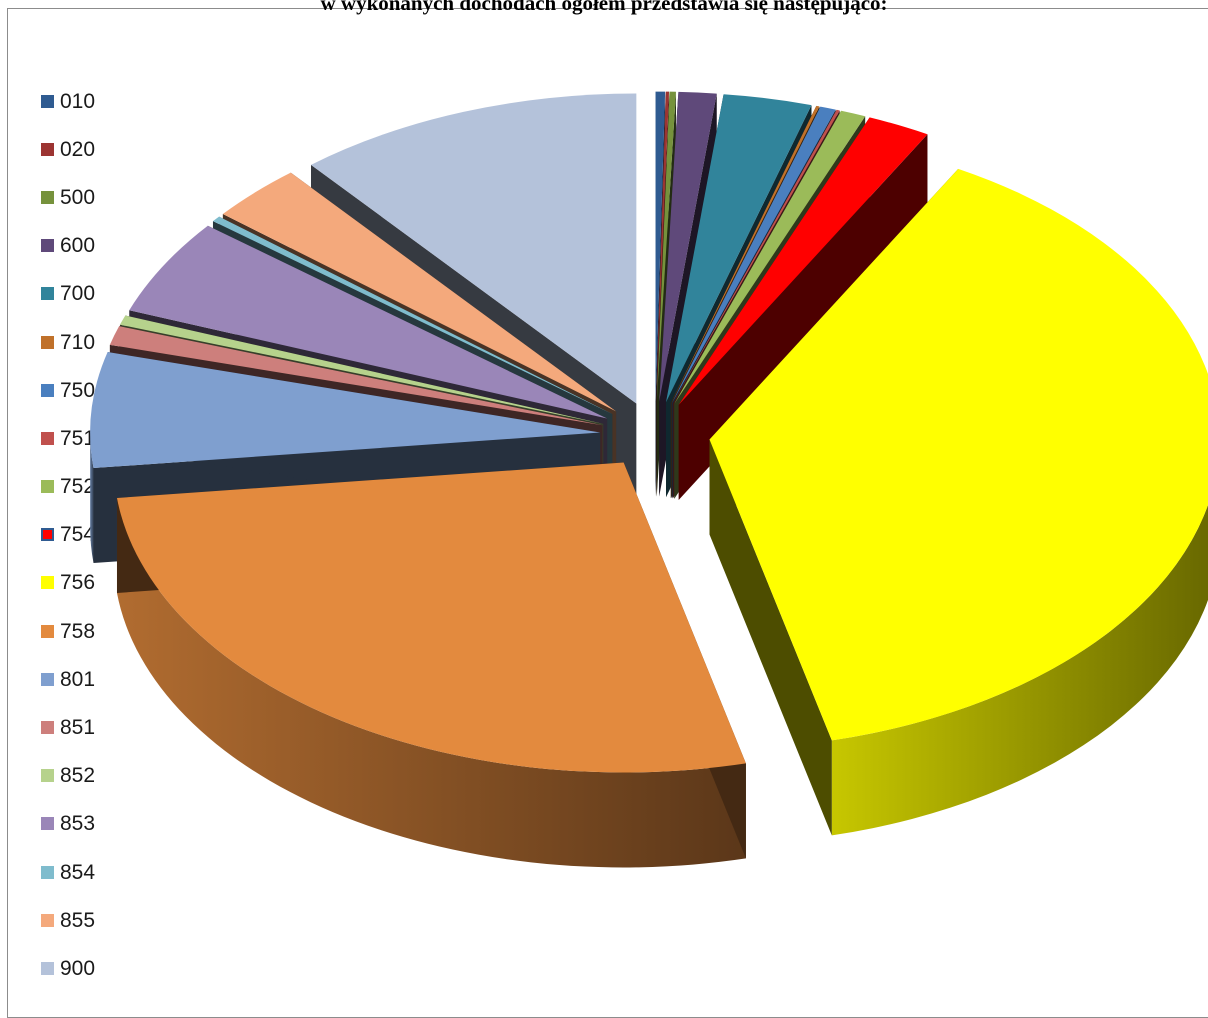 Image resolution: width=1208 pixels, height=1018 pixels. I want to click on legend-label: 500, so click(78, 197).